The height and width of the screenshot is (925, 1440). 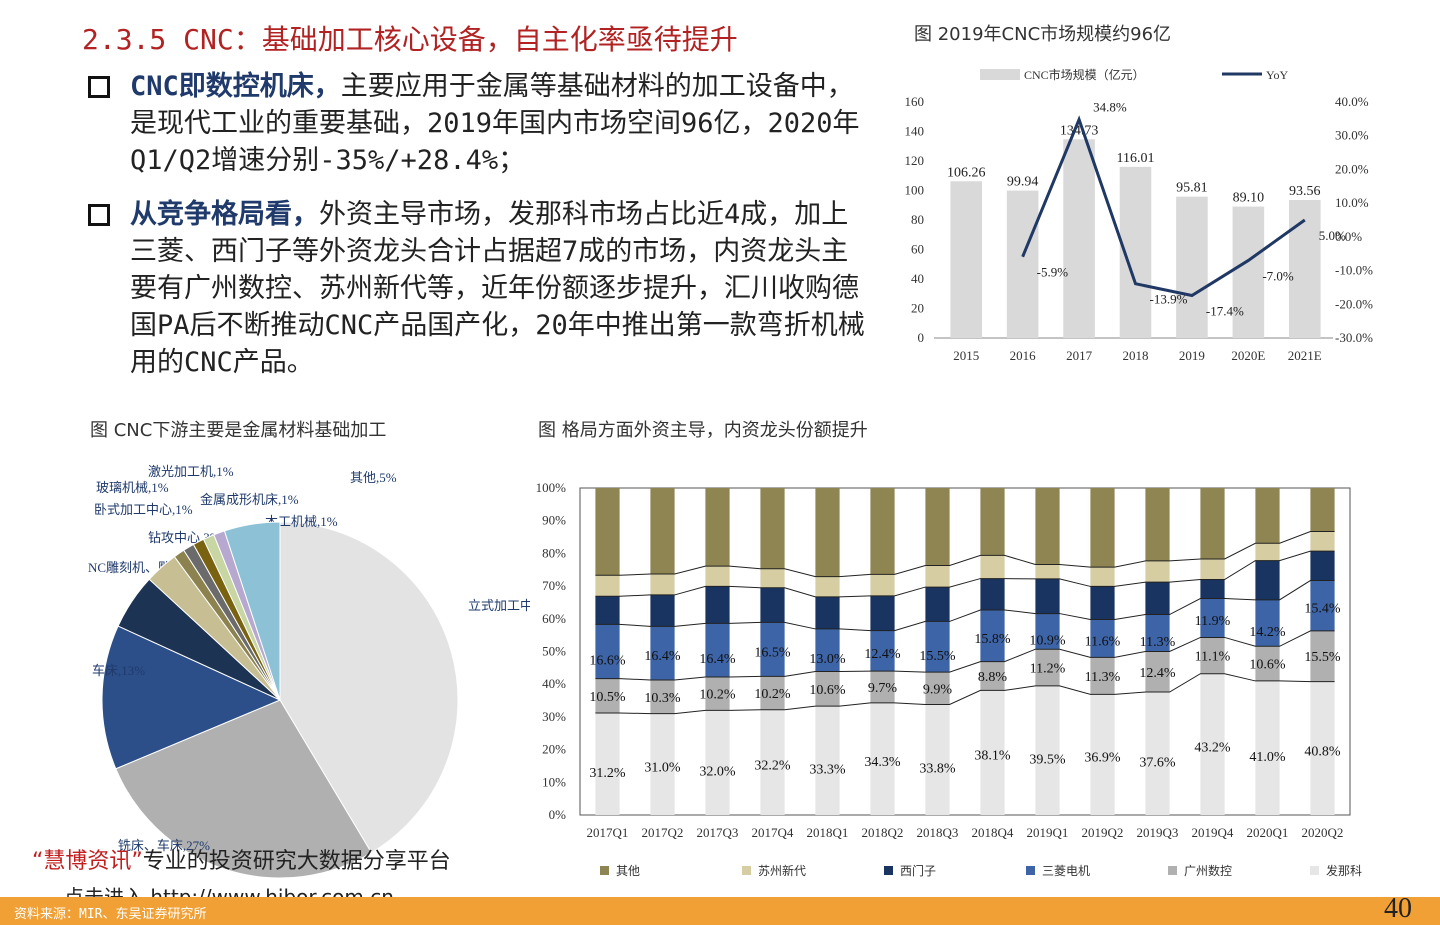 I want to click on bullet-highlight: CNC即数控机床，, so click(x=235, y=86).